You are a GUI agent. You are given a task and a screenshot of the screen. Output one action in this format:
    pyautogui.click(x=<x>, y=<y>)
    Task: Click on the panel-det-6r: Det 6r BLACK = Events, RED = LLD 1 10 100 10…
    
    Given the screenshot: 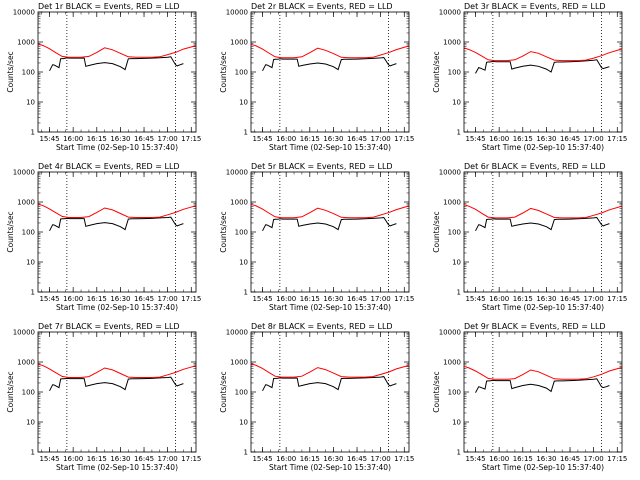 What is the action you would take?
    pyautogui.click(x=529, y=237)
    